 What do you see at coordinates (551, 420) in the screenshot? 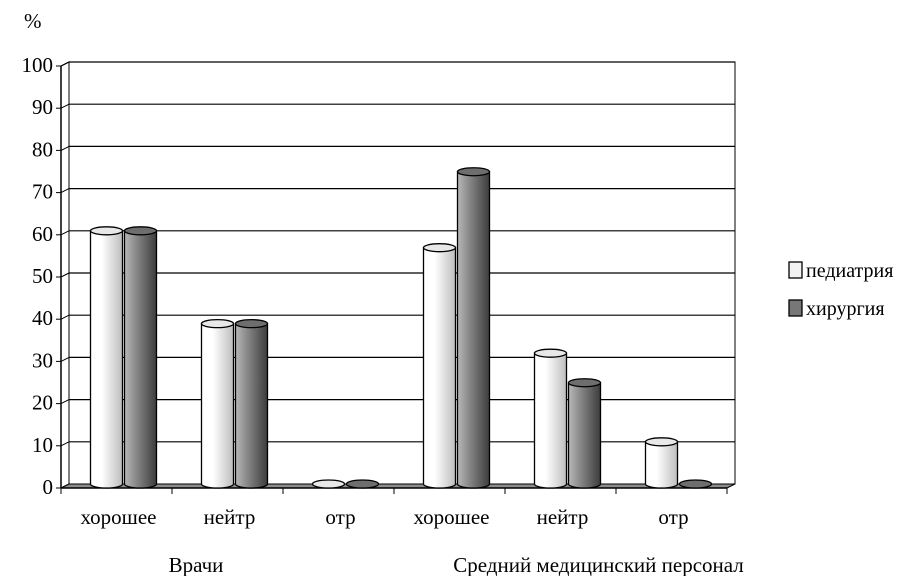
I see `bar-педиатрия-4` at bounding box center [551, 420].